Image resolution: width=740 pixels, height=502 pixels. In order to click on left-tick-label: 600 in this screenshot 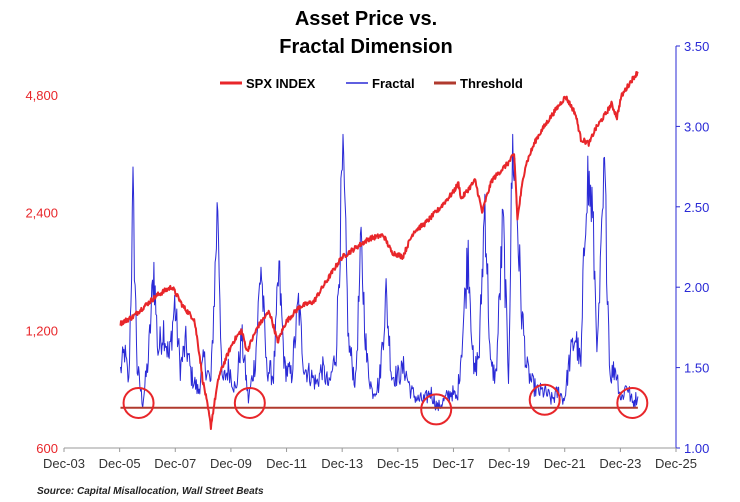, I will do `click(47, 448)`.